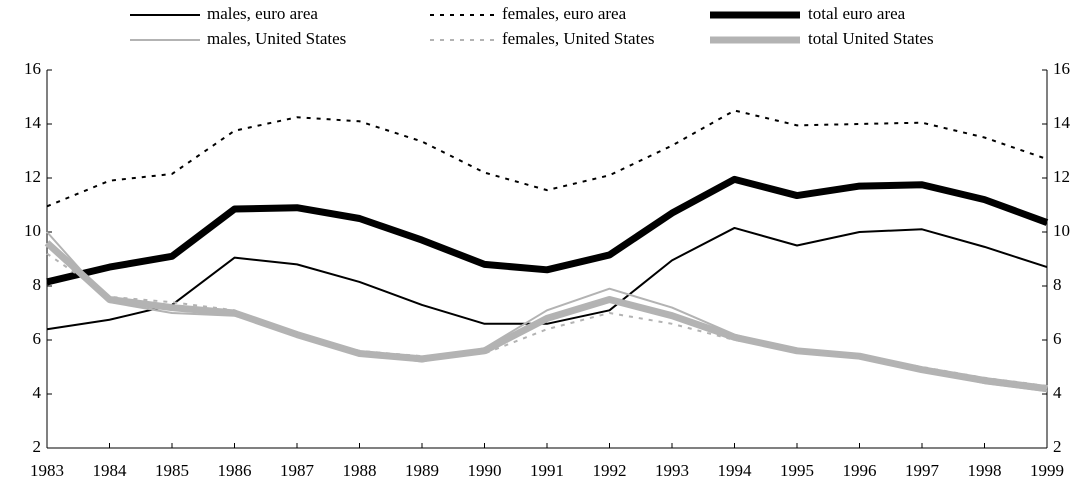  What do you see at coordinates (860, 470) in the screenshot?
I see `x-tick-label: 1996` at bounding box center [860, 470].